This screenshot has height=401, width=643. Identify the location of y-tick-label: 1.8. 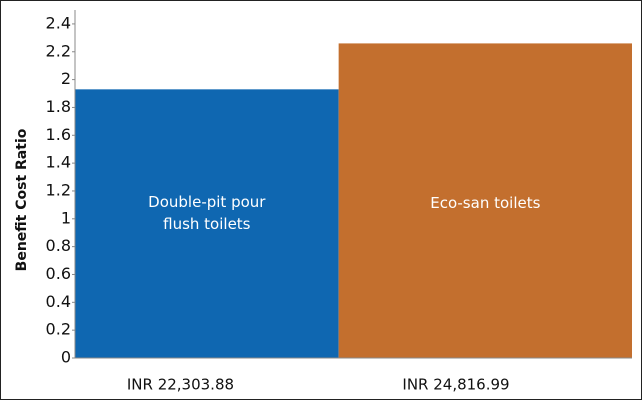
(58, 106).